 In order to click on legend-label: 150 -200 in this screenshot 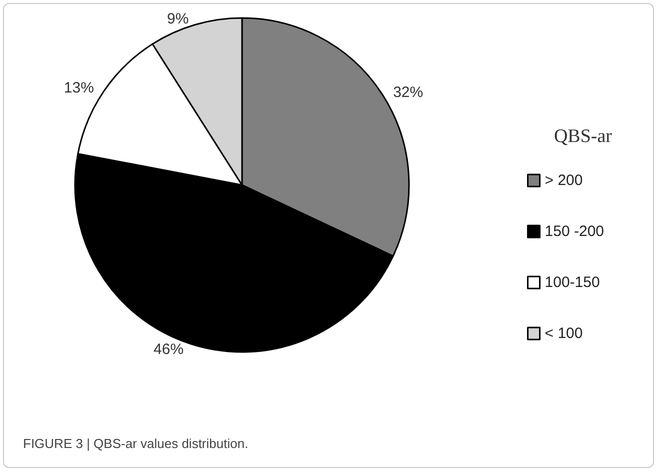, I will do `click(574, 231)`.